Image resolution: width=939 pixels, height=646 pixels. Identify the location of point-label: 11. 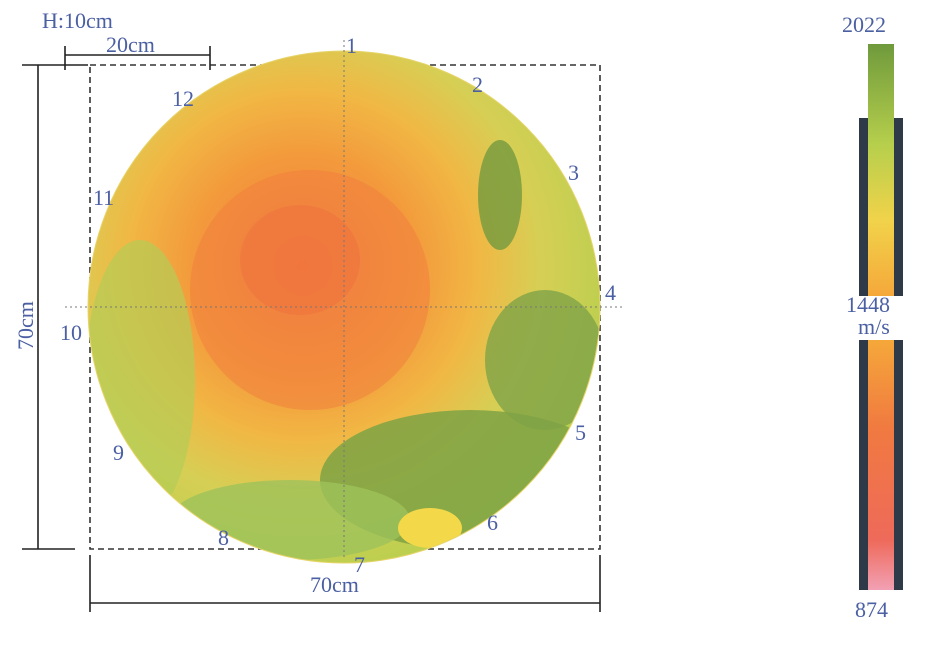
(103, 197).